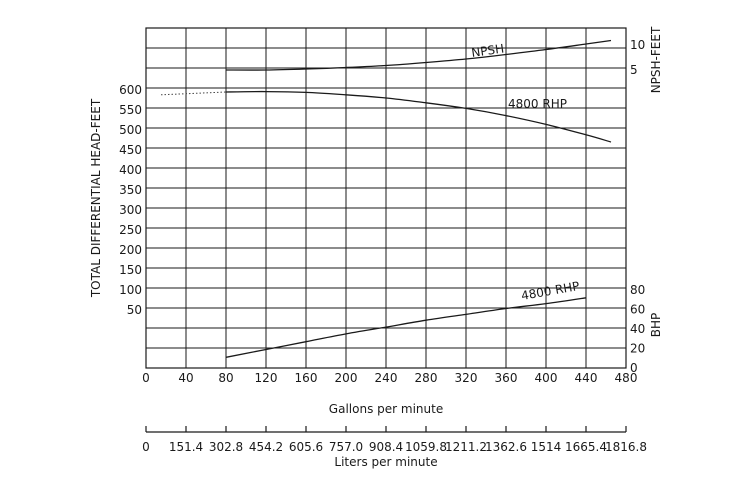  Describe the element at coordinates (637, 329) in the screenshot. I see `bhp-tick-label: 40` at that location.